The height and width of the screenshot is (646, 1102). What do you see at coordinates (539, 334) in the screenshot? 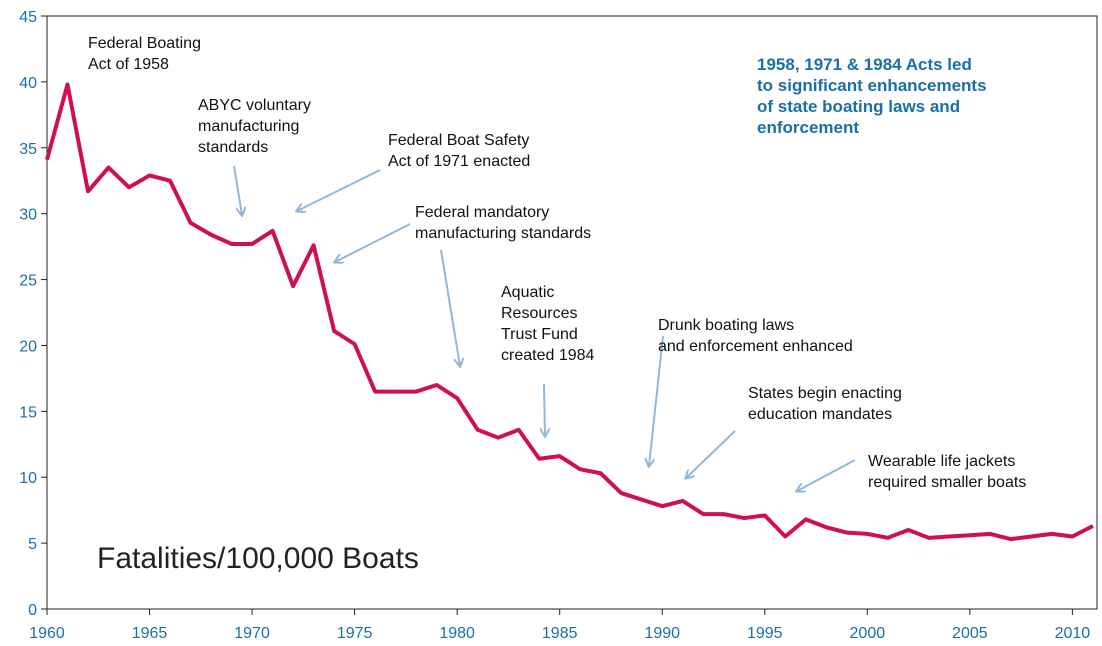
I see `annotation: Trust Fund` at bounding box center [539, 334].